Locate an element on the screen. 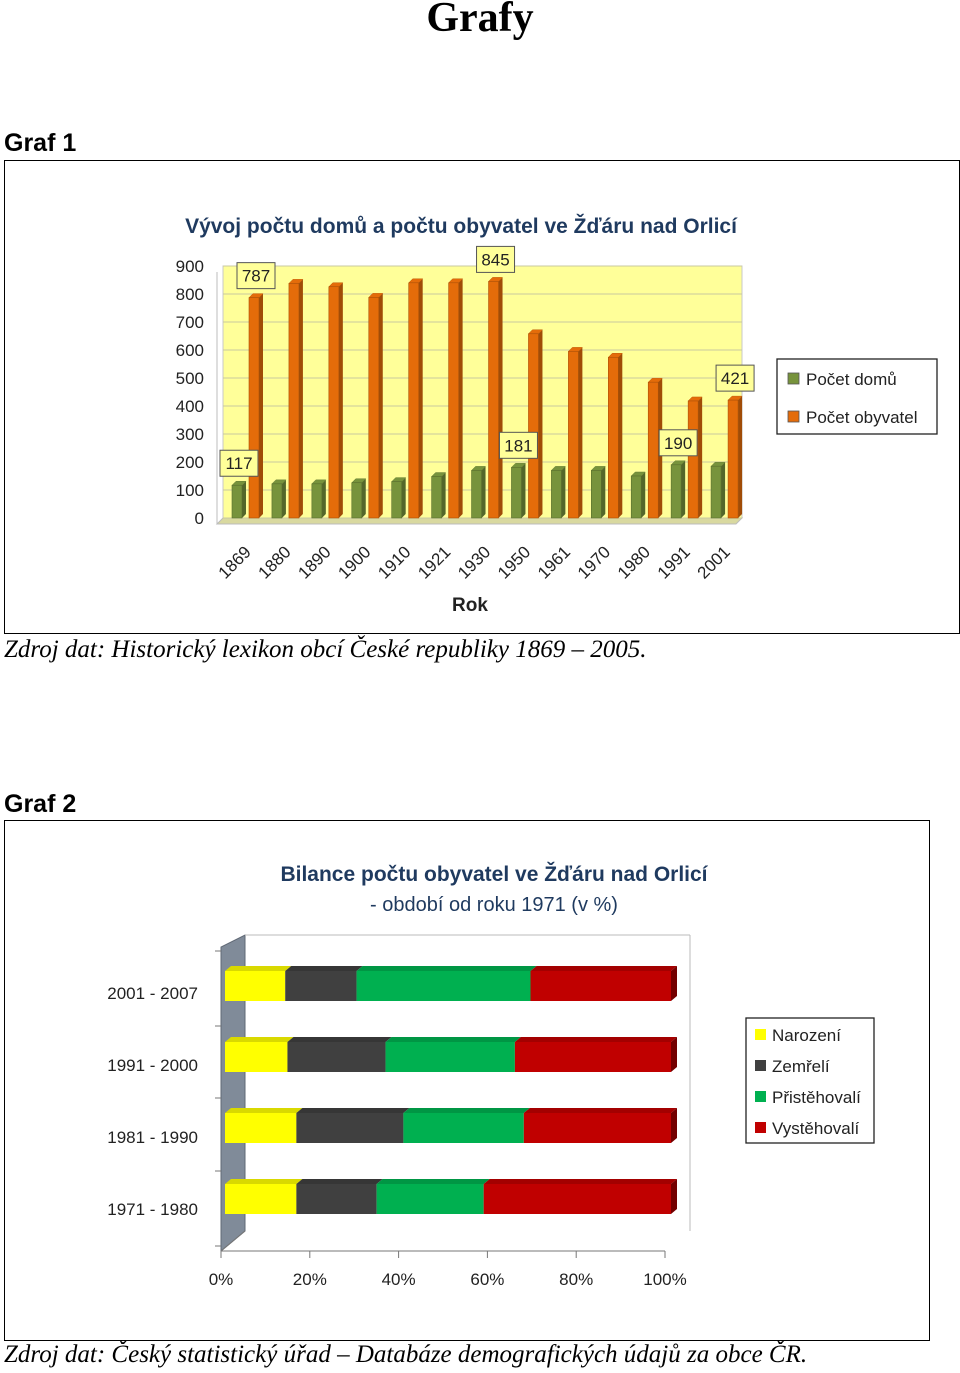  graf2-xtick-label: 80% is located at coordinates (576, 1279).